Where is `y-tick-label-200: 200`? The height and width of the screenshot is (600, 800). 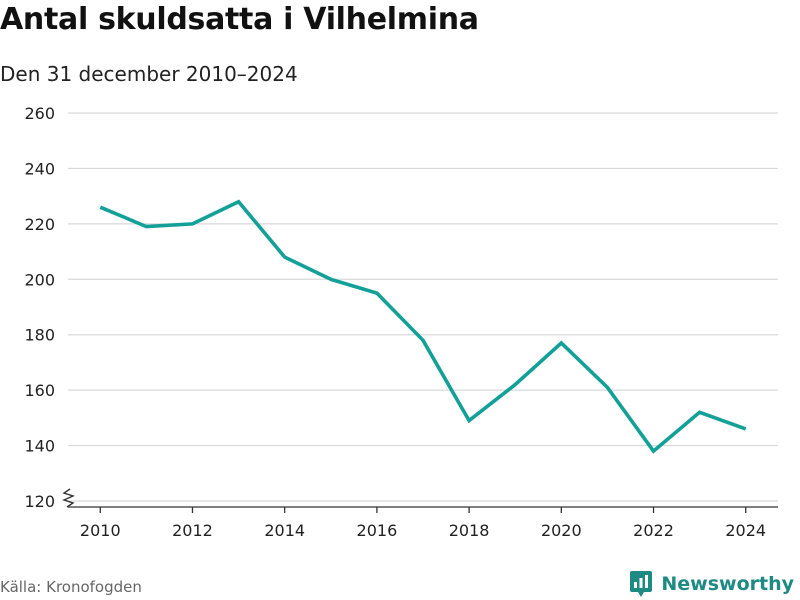
y-tick-label-200: 200 is located at coordinates (39, 279).